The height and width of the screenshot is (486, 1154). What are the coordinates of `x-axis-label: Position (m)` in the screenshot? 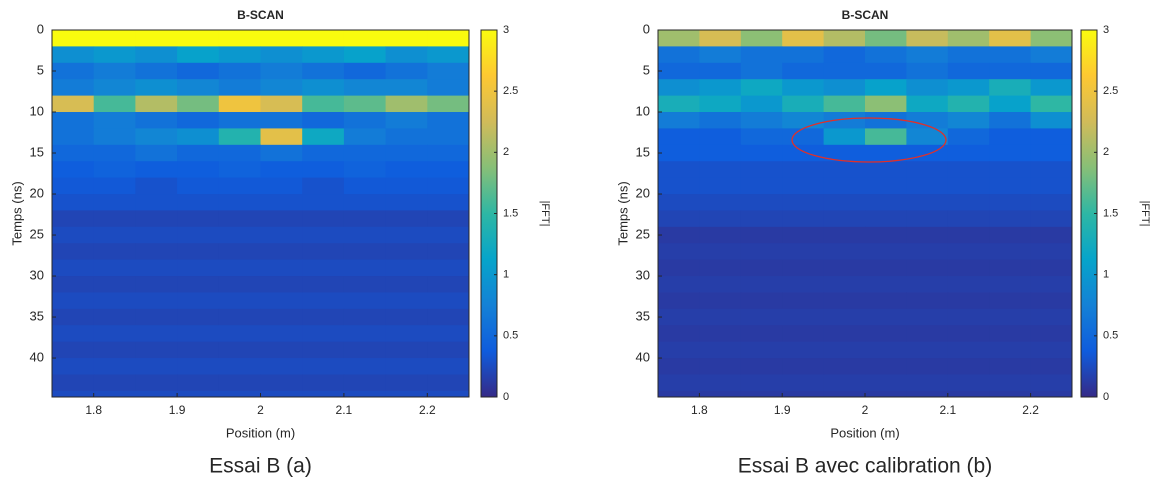 It's located at (864, 432).